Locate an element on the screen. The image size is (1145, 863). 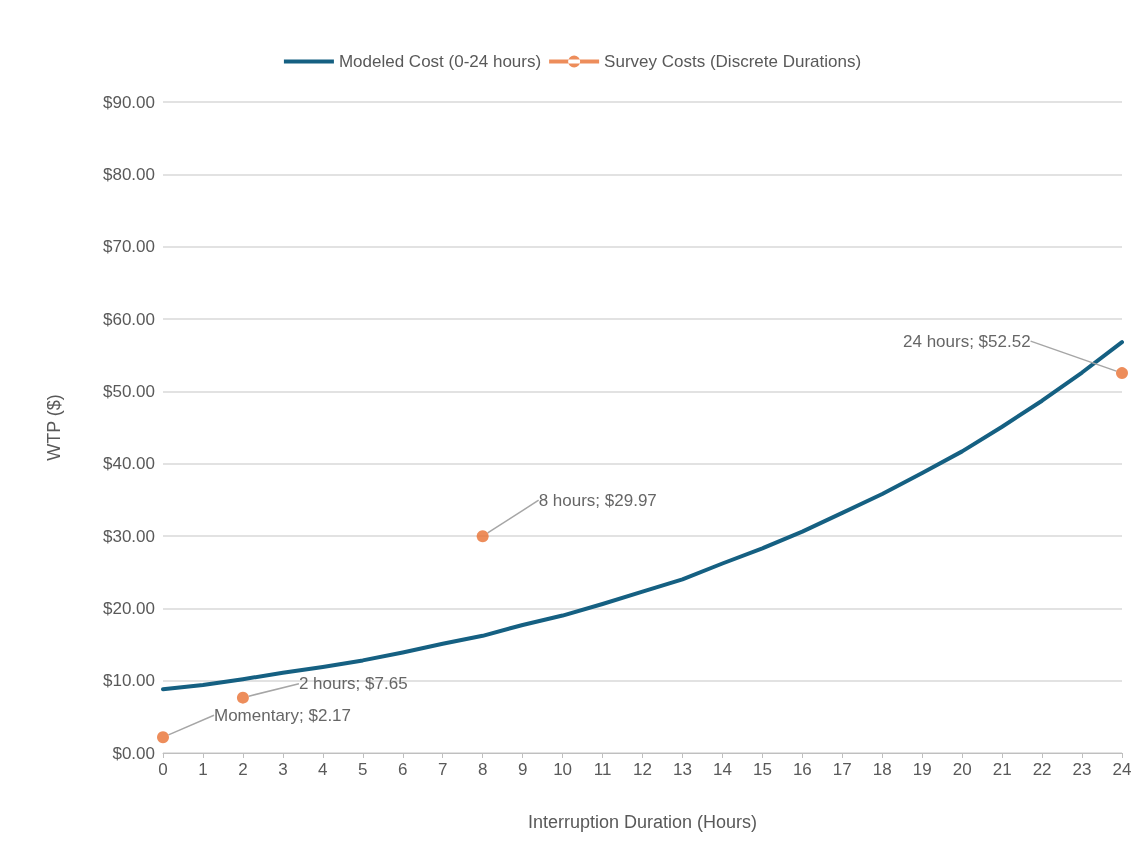
y-axis-title: WTP ($) is located at coordinates (54, 427).